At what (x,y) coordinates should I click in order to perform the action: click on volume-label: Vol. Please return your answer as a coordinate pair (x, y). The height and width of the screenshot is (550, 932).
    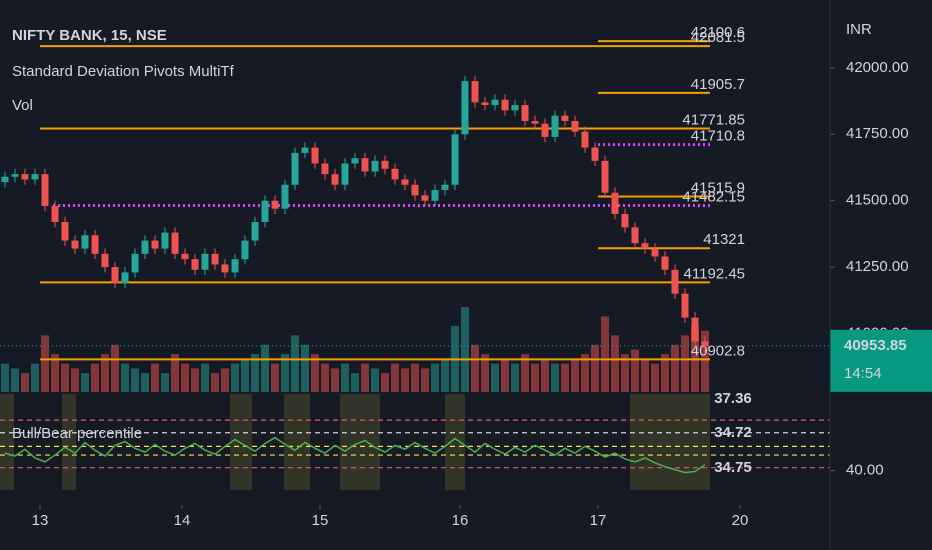
    Looking at the image, I should click on (22, 105).